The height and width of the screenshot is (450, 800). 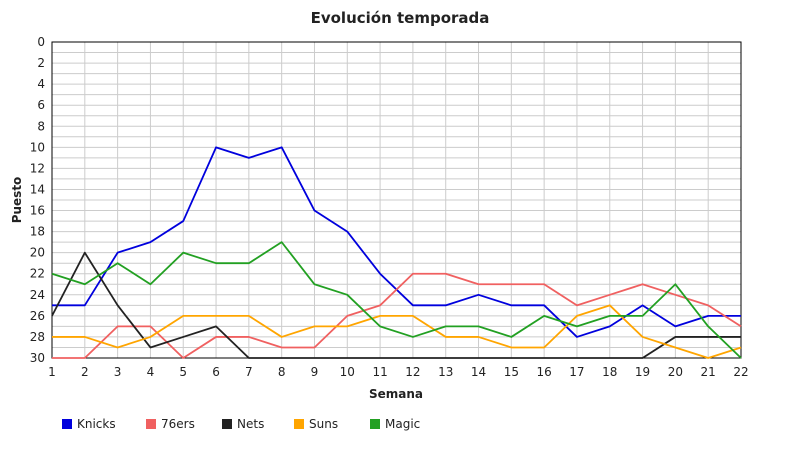 I want to click on y-tick-label: 4, so click(x=41, y=84).